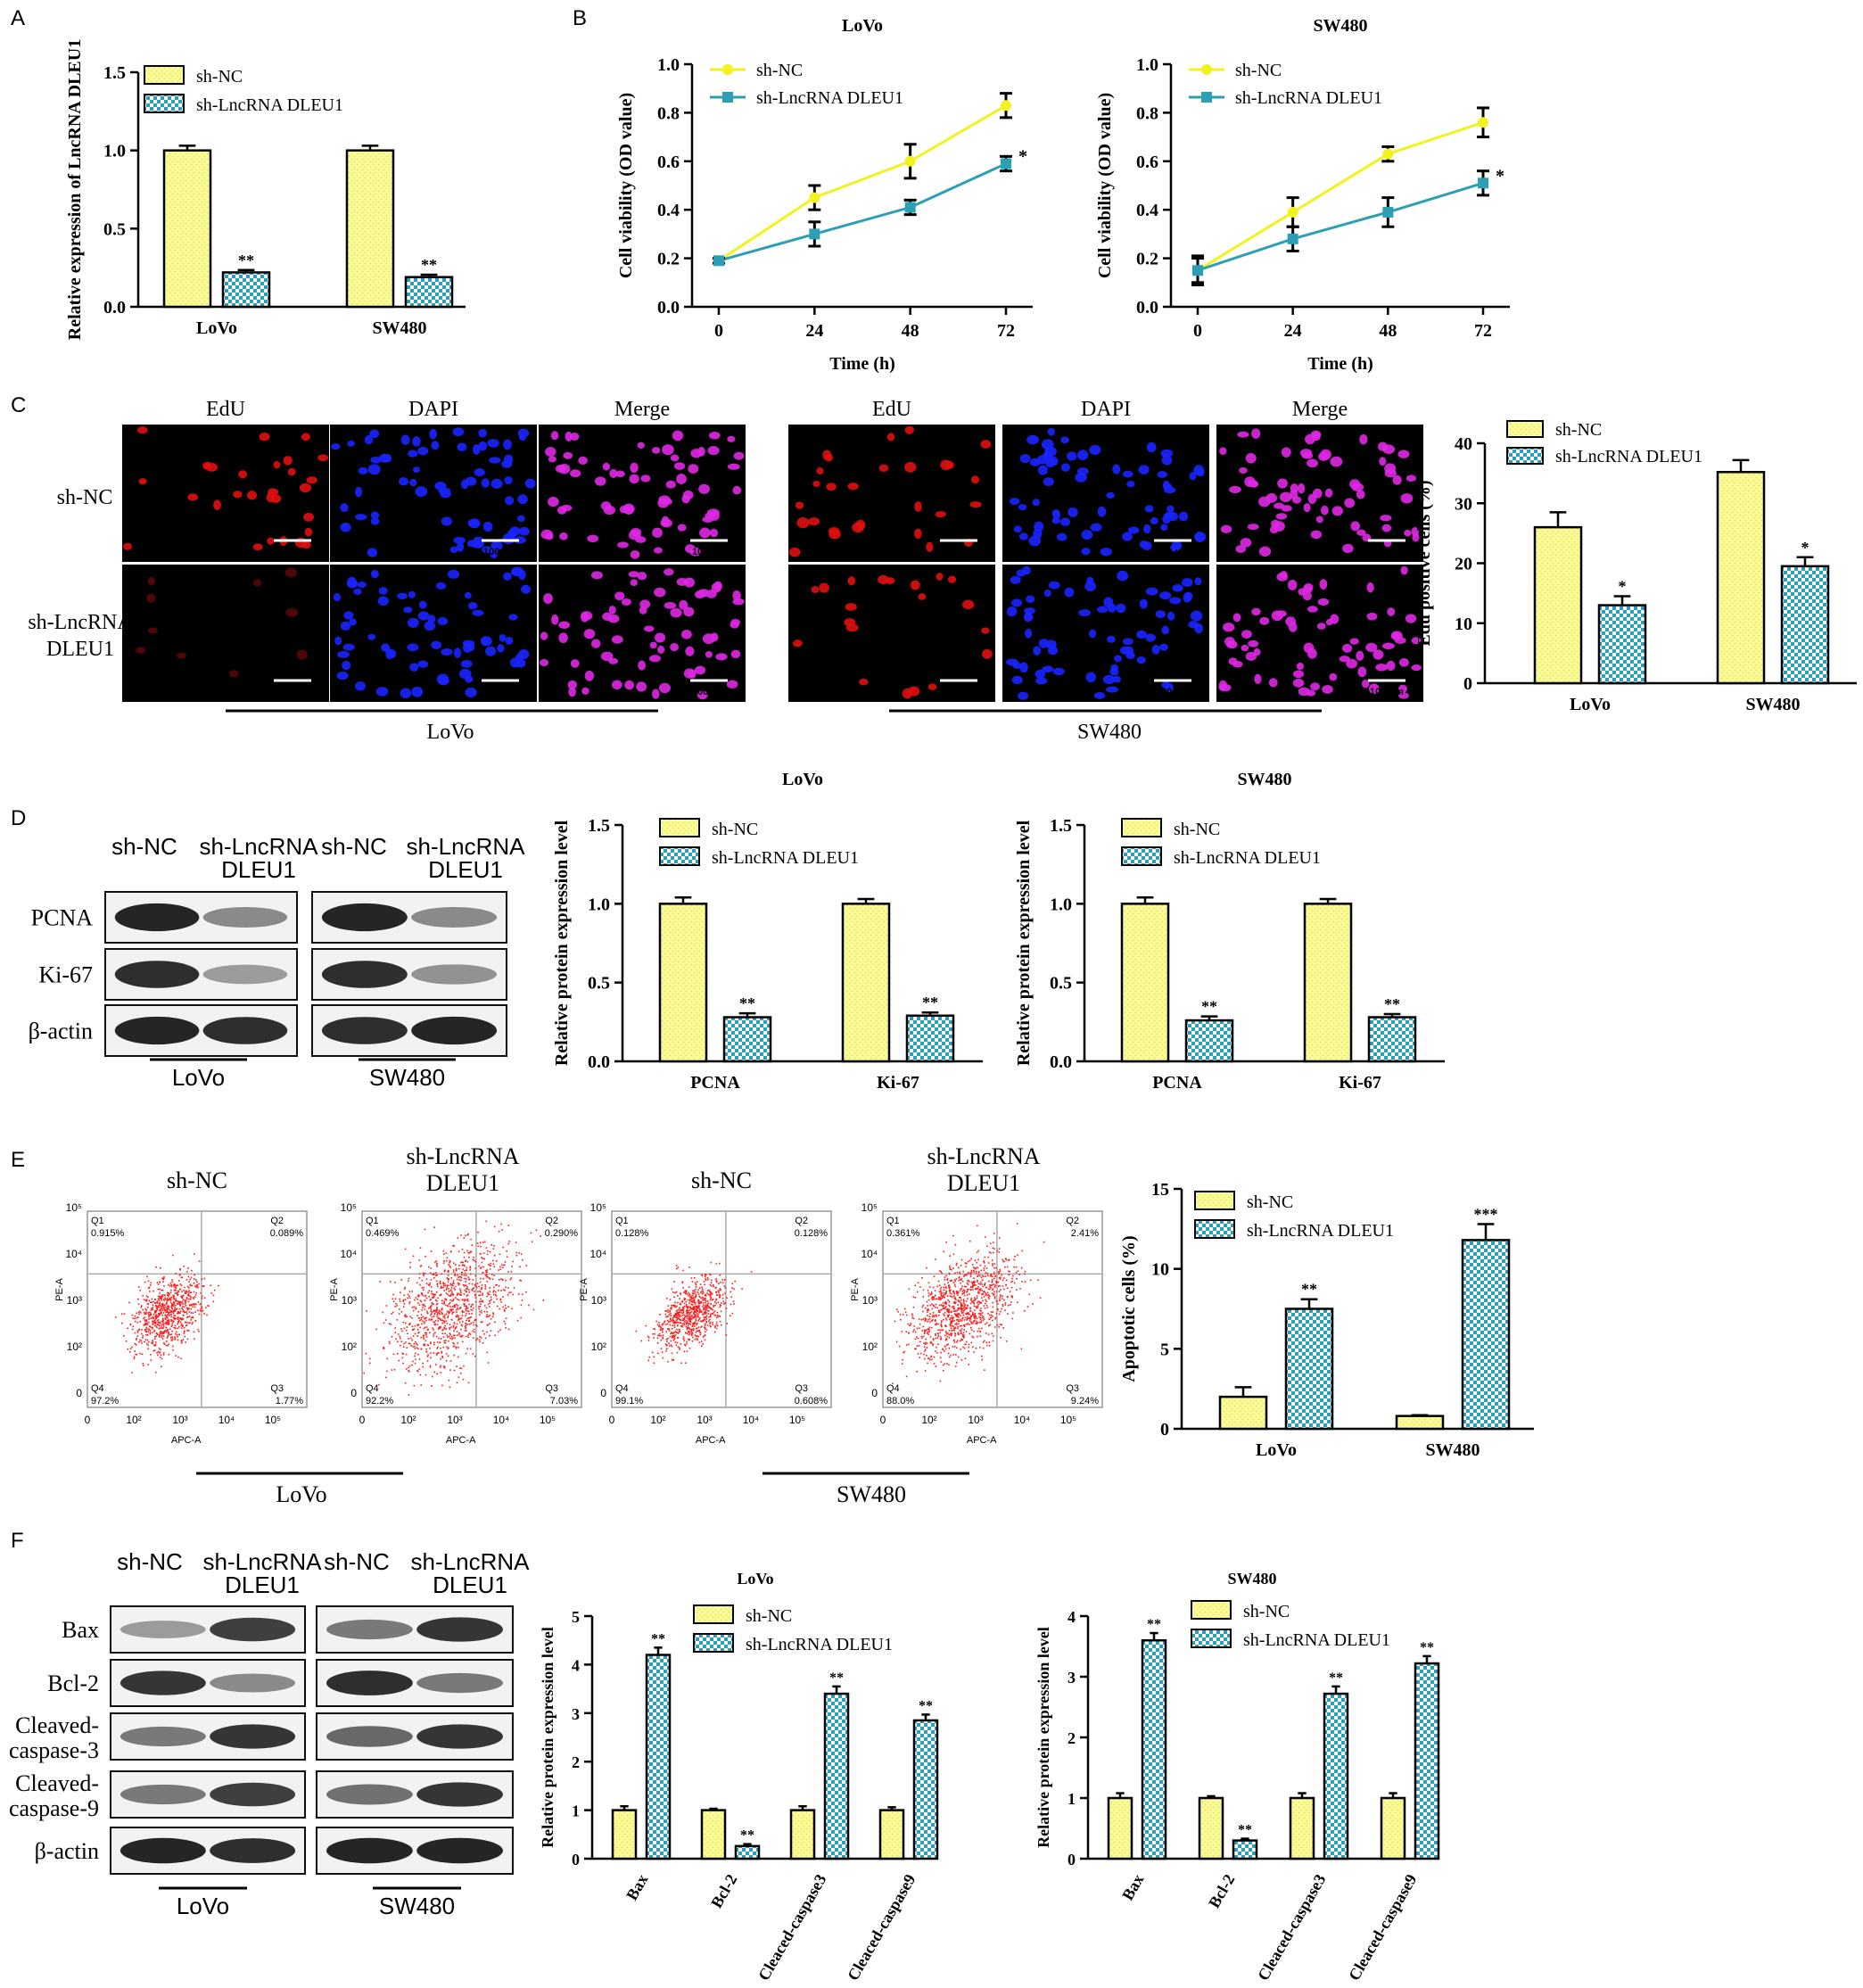 This screenshot has height=1988, width=1863. Describe the element at coordinates (163, 1794) in the screenshot. I see `protein-band` at that location.